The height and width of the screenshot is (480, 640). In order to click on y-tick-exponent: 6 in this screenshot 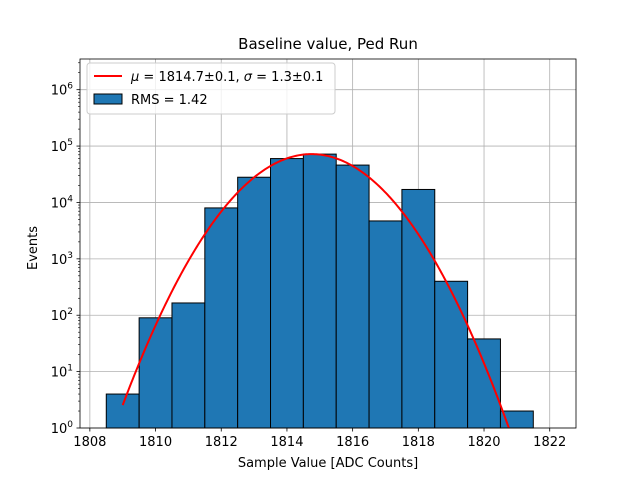, I will do `click(70, 87)`.